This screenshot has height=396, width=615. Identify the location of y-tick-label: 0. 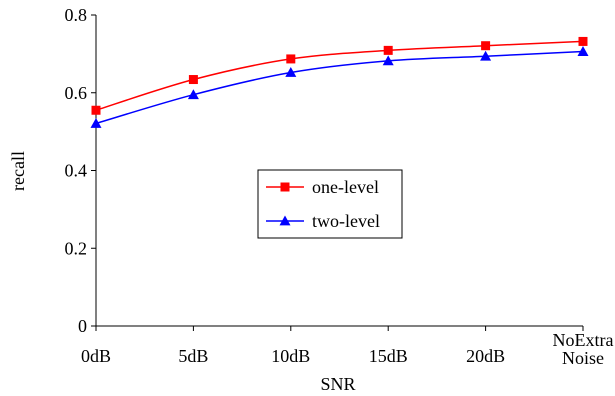
(82, 326).